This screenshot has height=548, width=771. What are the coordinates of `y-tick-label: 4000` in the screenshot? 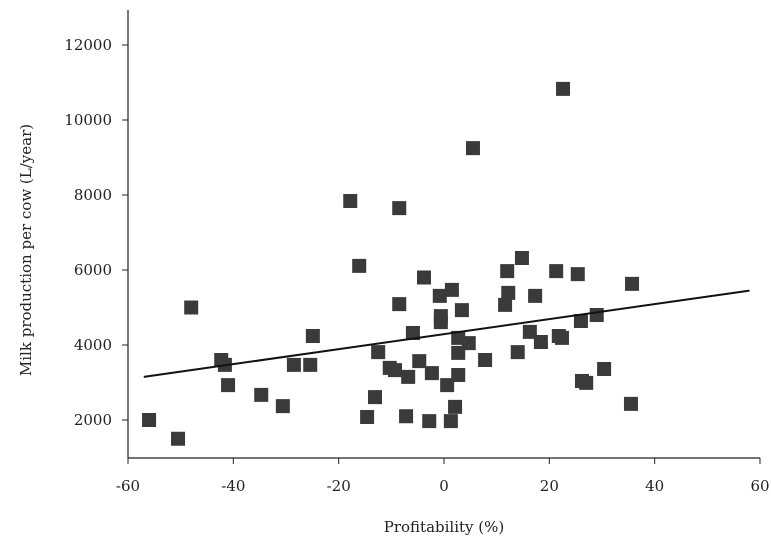 It's located at (93, 345).